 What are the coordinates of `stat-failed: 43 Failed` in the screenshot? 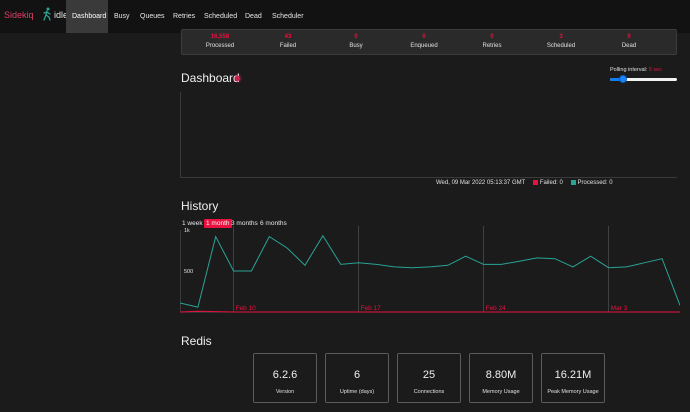 It's located at (288, 43).